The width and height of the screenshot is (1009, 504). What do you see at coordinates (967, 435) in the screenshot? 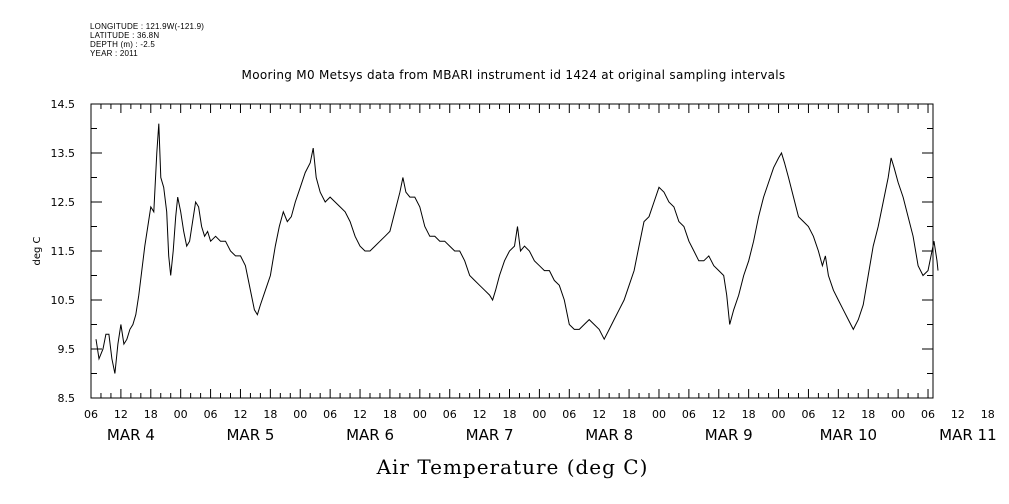
I see `x-day-label: MAR 11` at bounding box center [967, 435].